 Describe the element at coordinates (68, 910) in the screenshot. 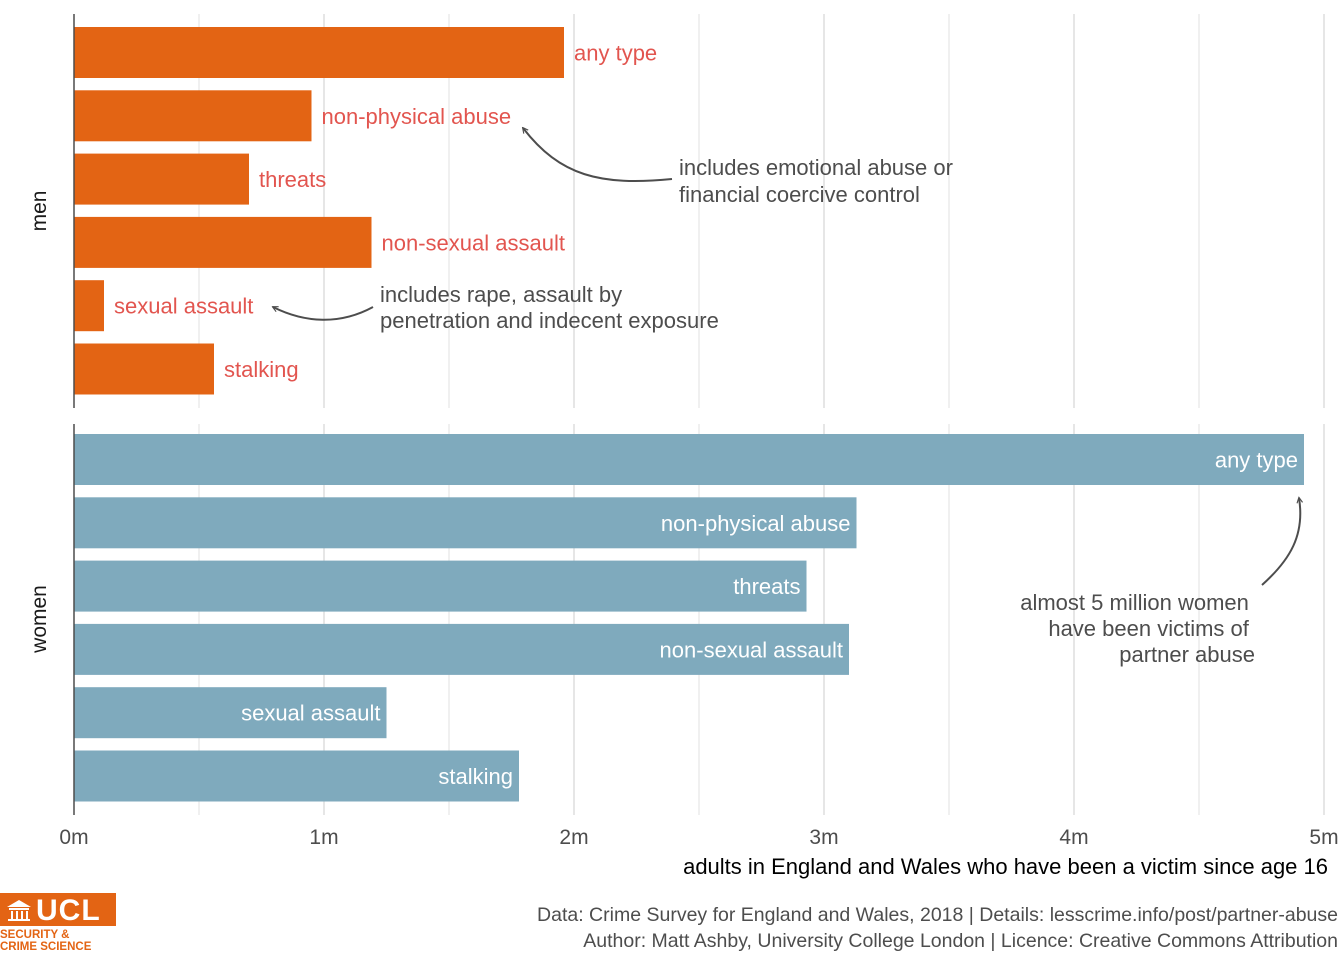

I see `ucl-logo-wordmark: UCL` at that location.